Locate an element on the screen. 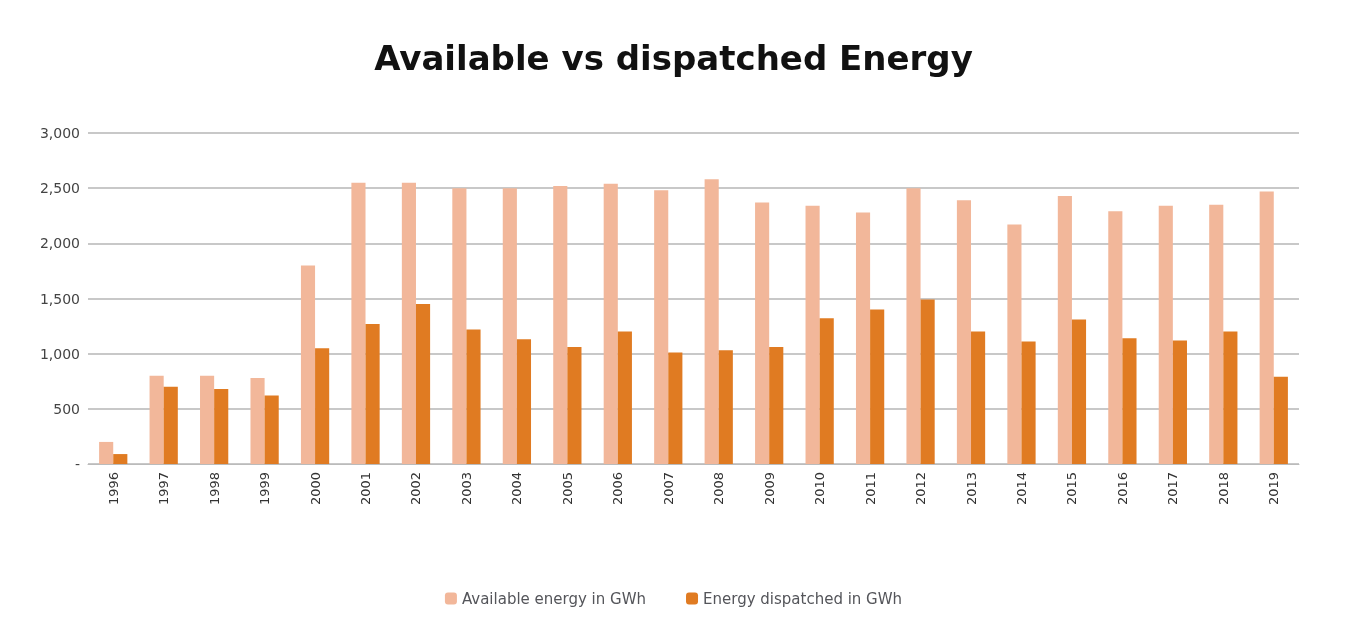 The height and width of the screenshot is (627, 1347). x-tick-label: 1999 is located at coordinates (265, 489).